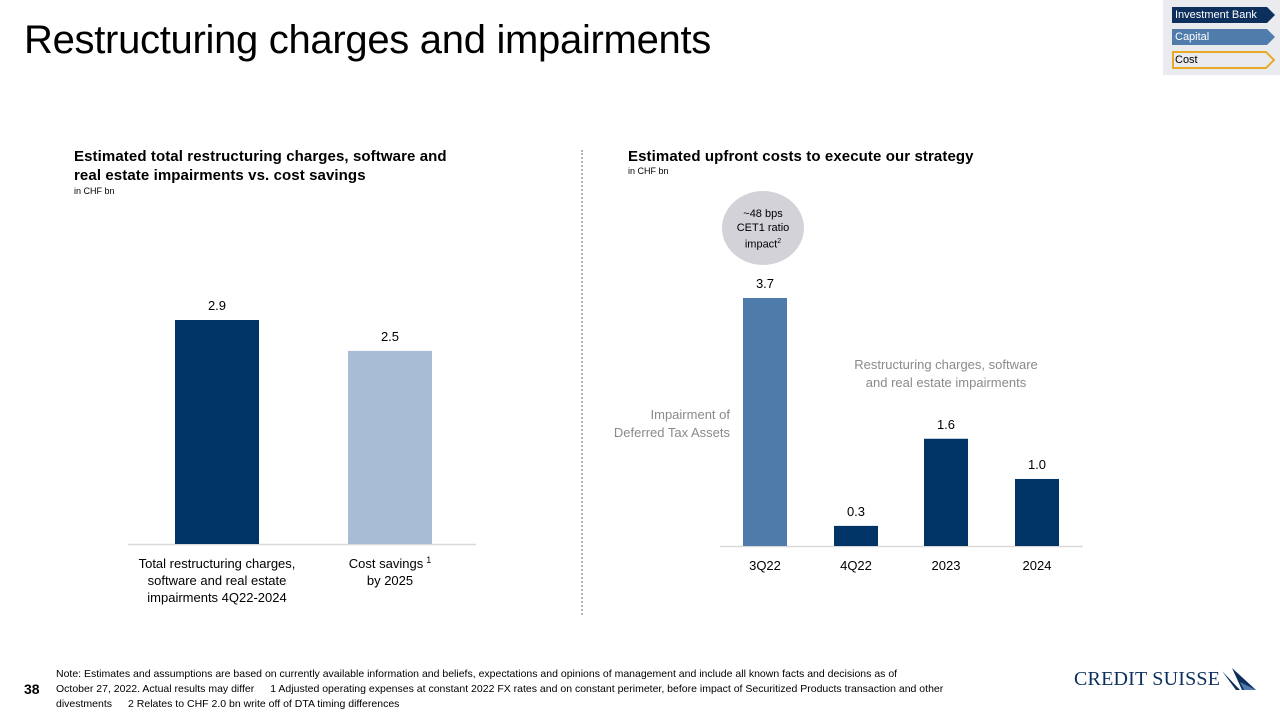 Image resolution: width=1280 pixels, height=720 pixels. I want to click on annotation-line: Deferred Tax Assets, so click(671, 432).